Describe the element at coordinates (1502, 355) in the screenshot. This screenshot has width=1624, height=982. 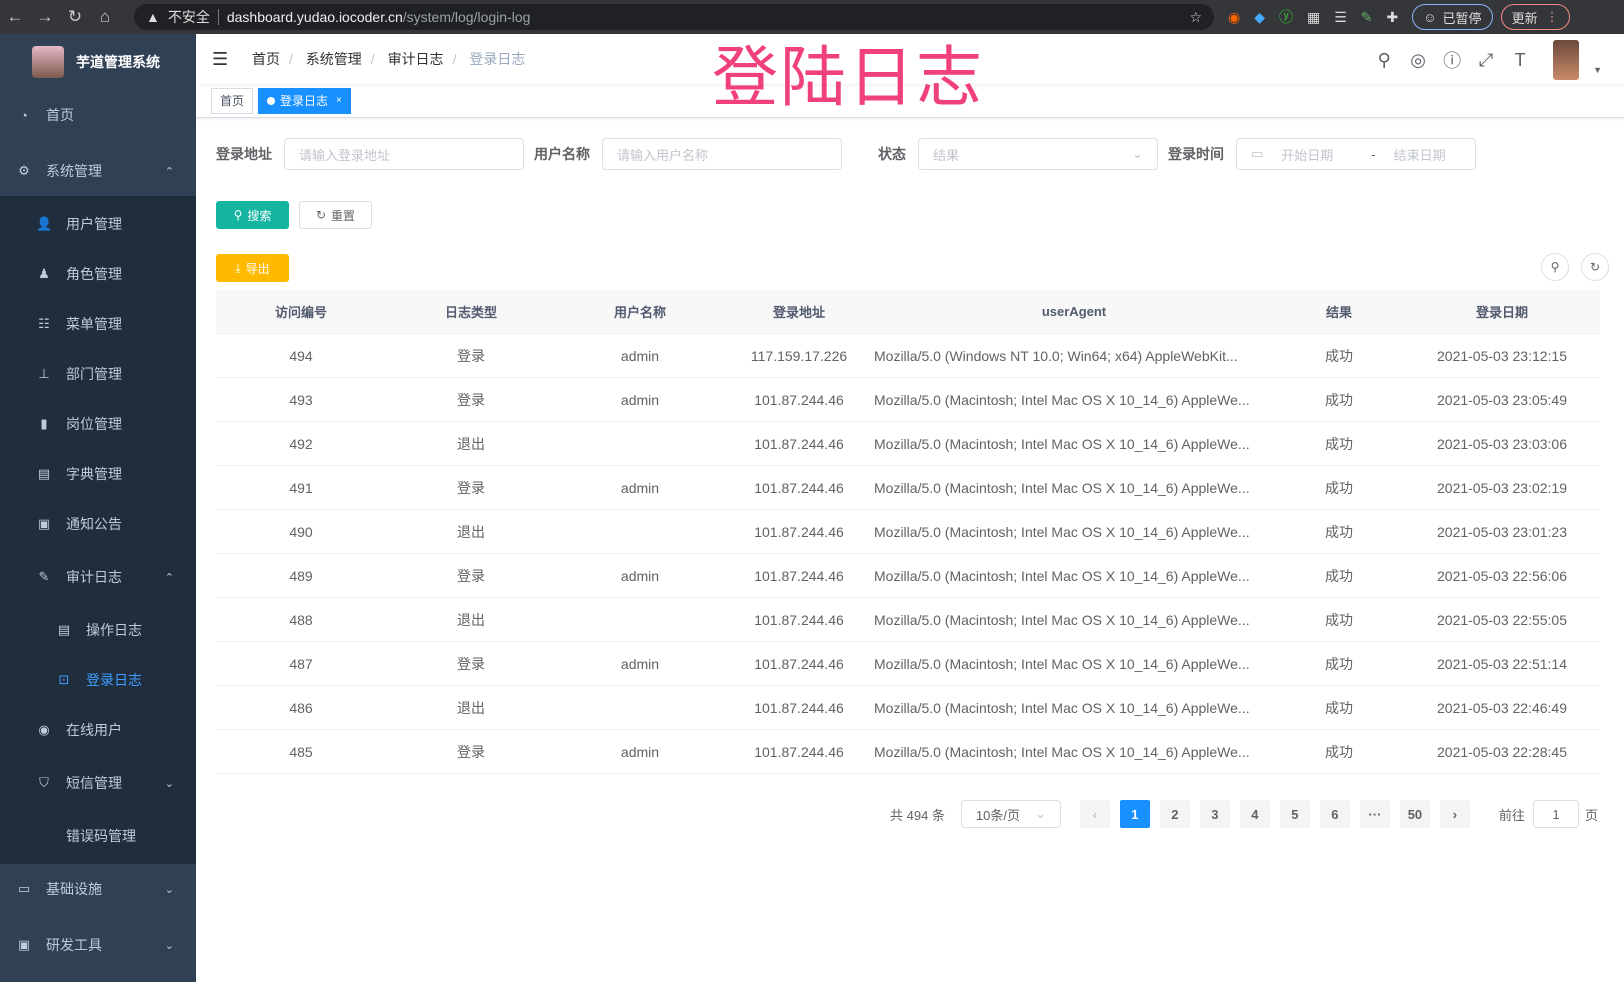
I see `table-cell: 2021-05-03 23:12:15` at that location.